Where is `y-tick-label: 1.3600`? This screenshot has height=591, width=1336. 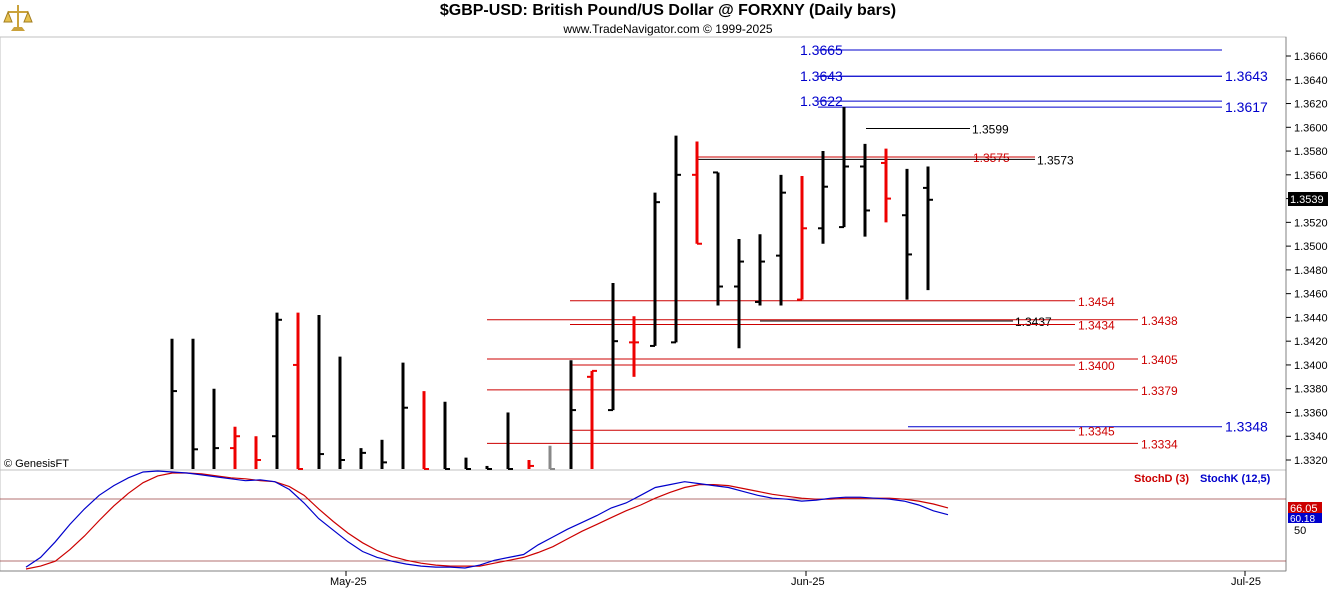 y-tick-label: 1.3600 is located at coordinates (1311, 128).